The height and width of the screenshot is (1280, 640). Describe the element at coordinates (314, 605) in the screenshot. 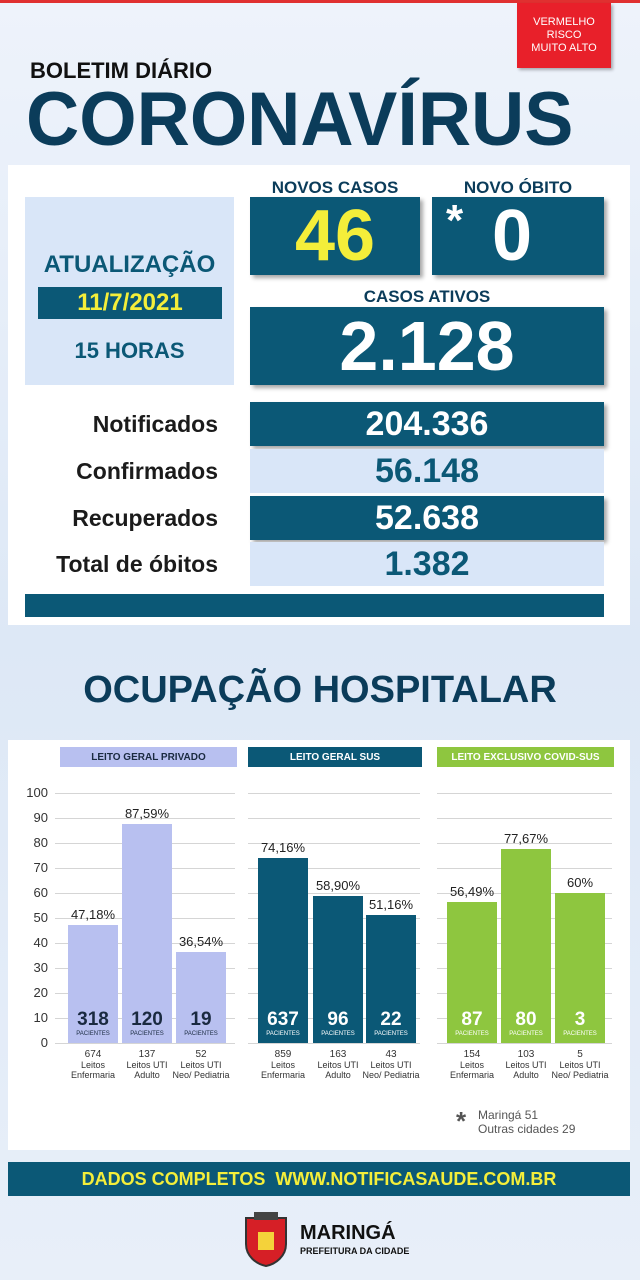

I see `divider-bar` at that location.